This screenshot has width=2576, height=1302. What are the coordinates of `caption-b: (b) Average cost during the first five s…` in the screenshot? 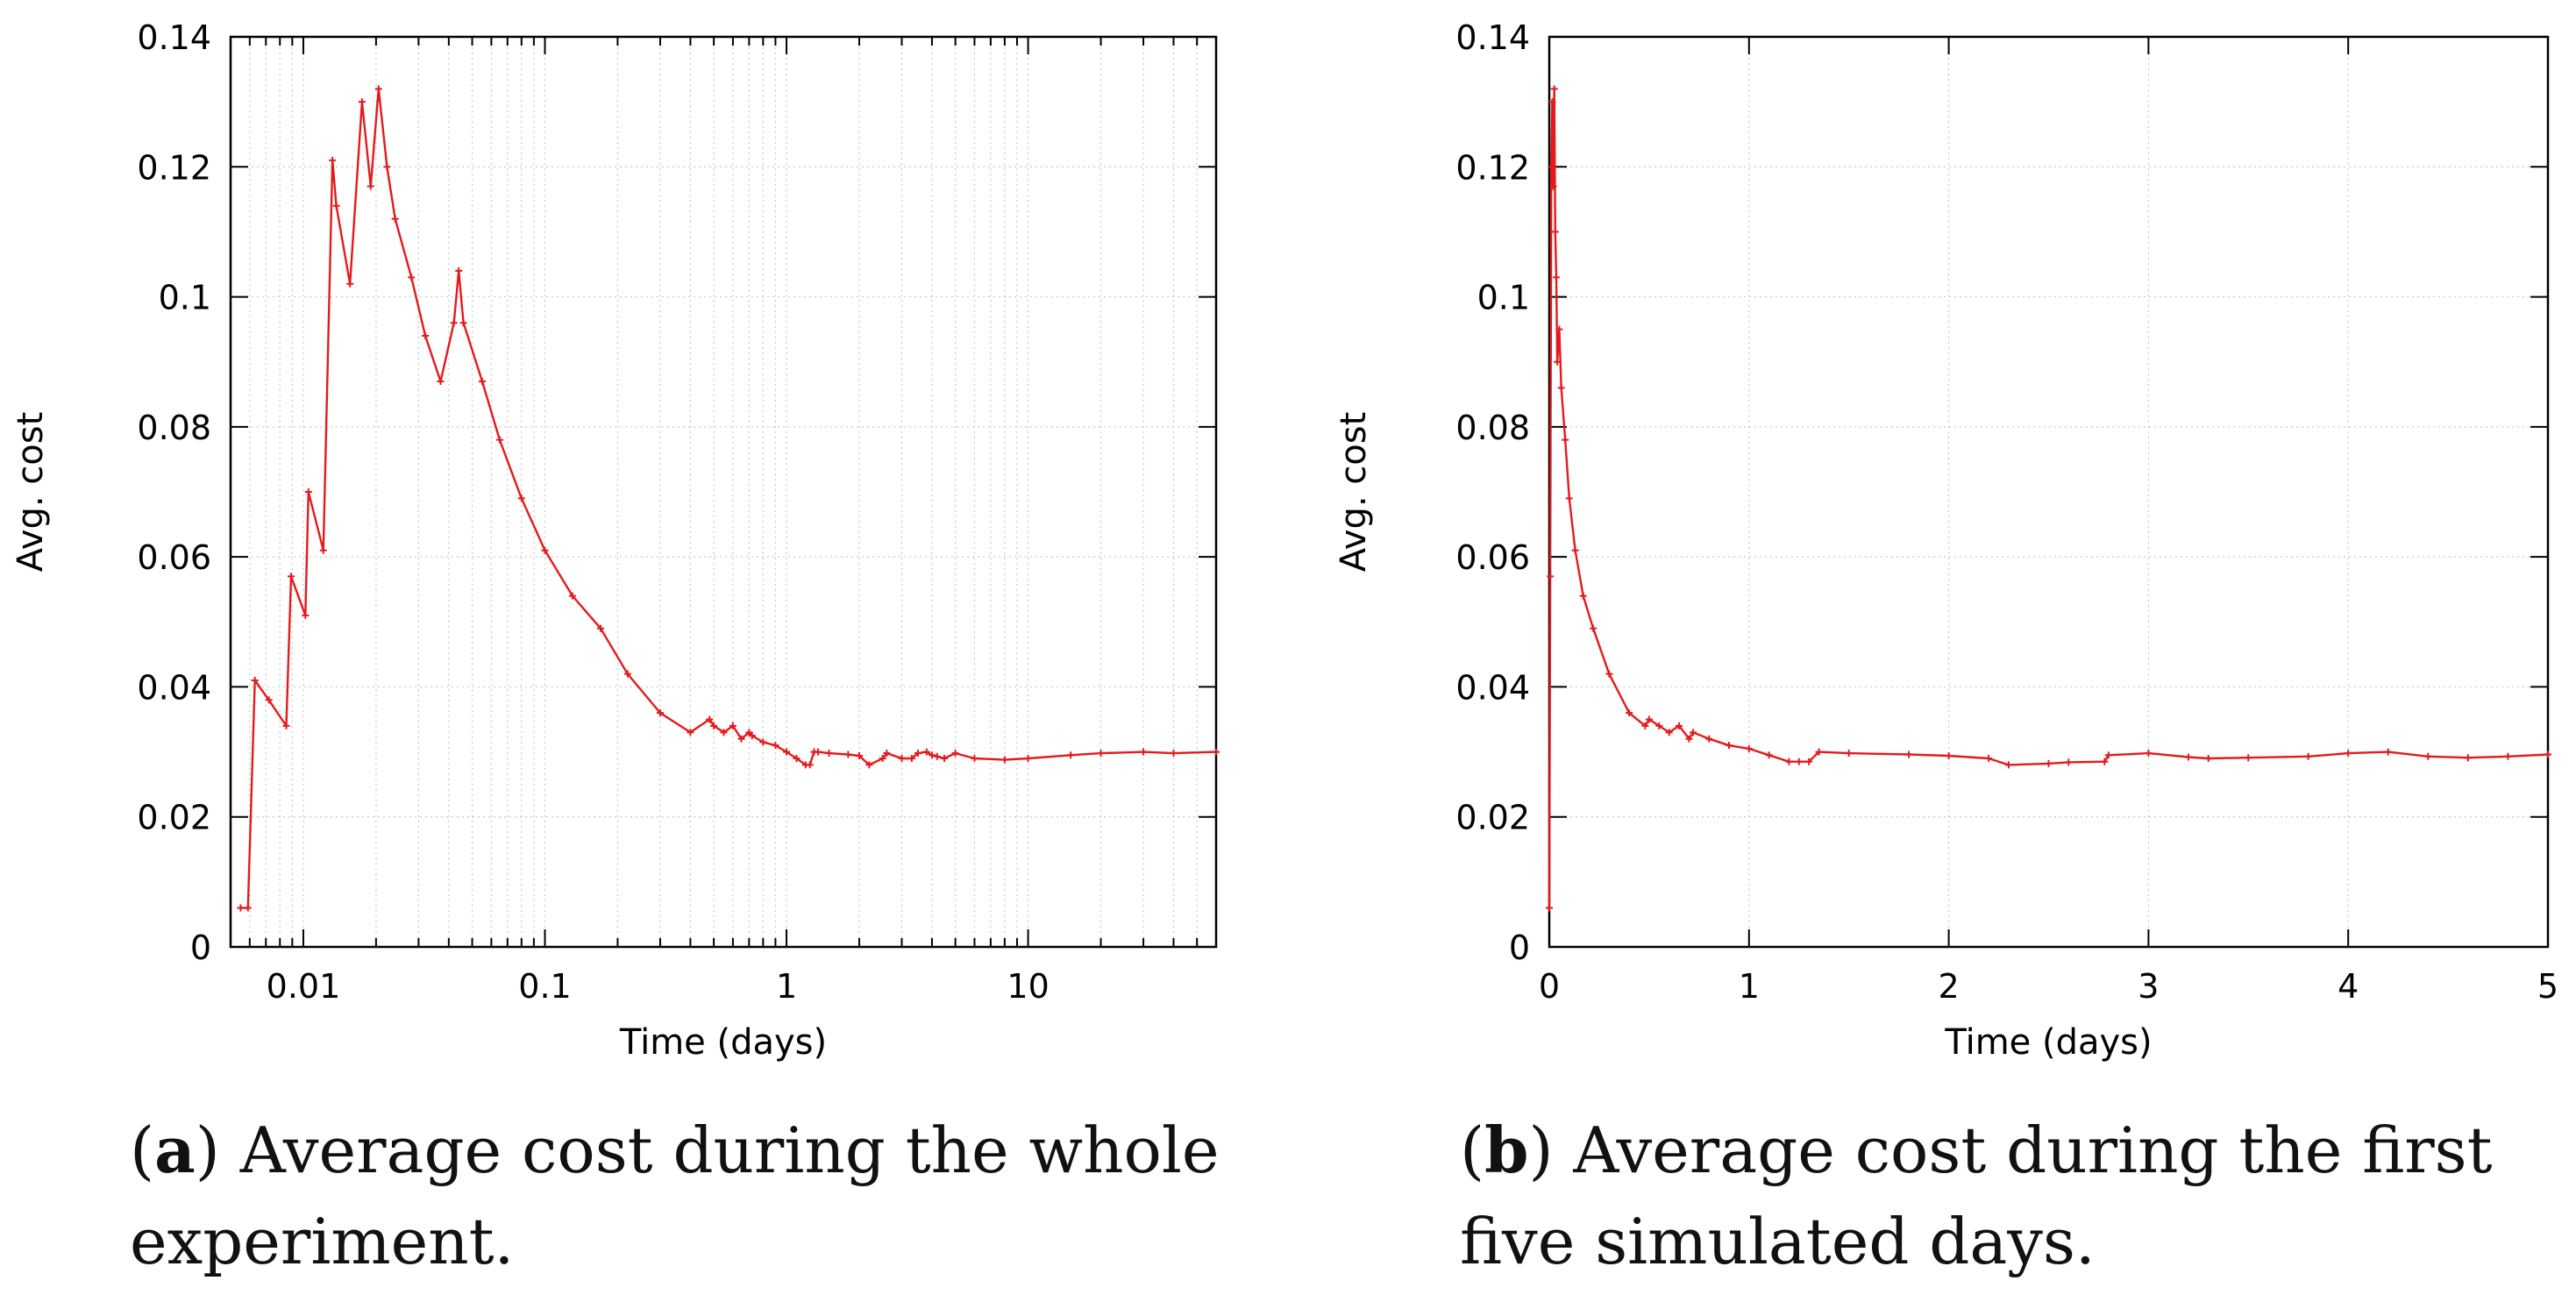 It's located at (1976, 1195).